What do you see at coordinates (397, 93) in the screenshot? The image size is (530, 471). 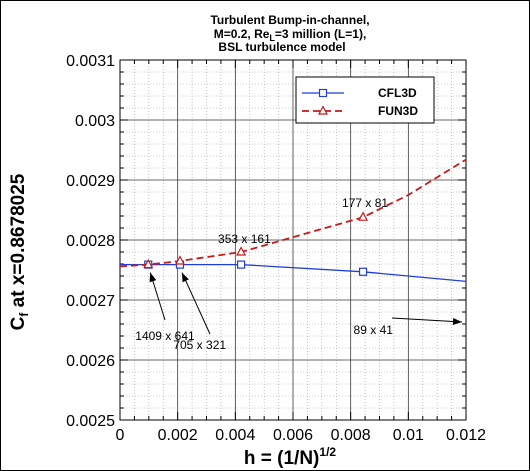 I see `legend-label-cfl3d: CFL3D` at bounding box center [397, 93].